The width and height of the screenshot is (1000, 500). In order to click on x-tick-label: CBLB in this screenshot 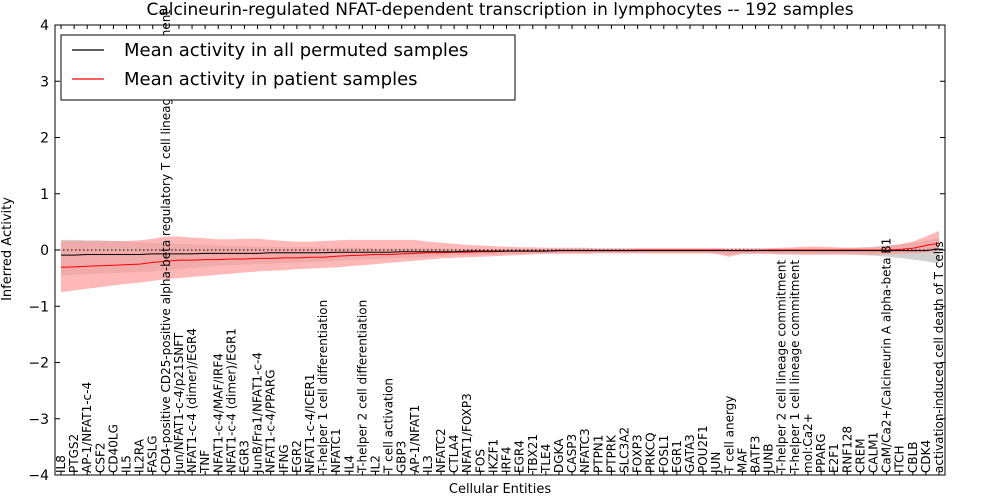, I will do `click(913, 457)`.